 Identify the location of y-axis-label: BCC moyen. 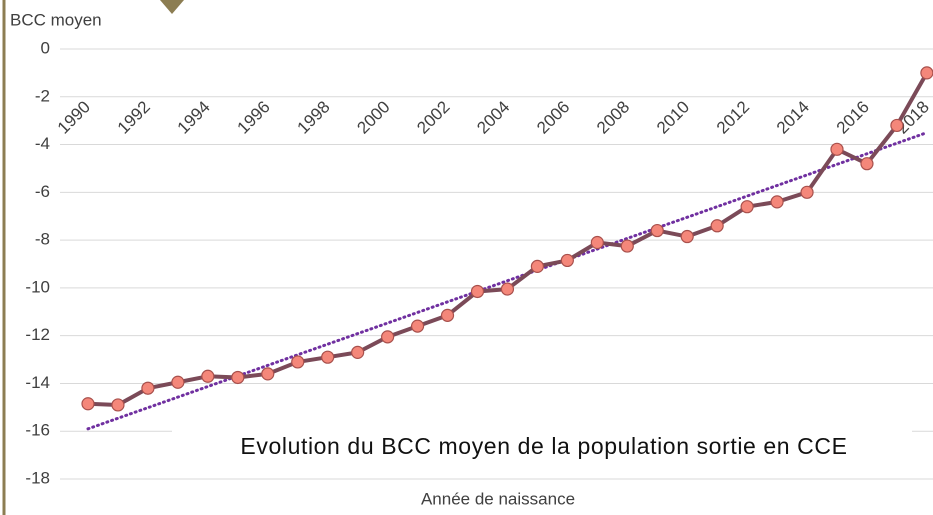
(56, 19).